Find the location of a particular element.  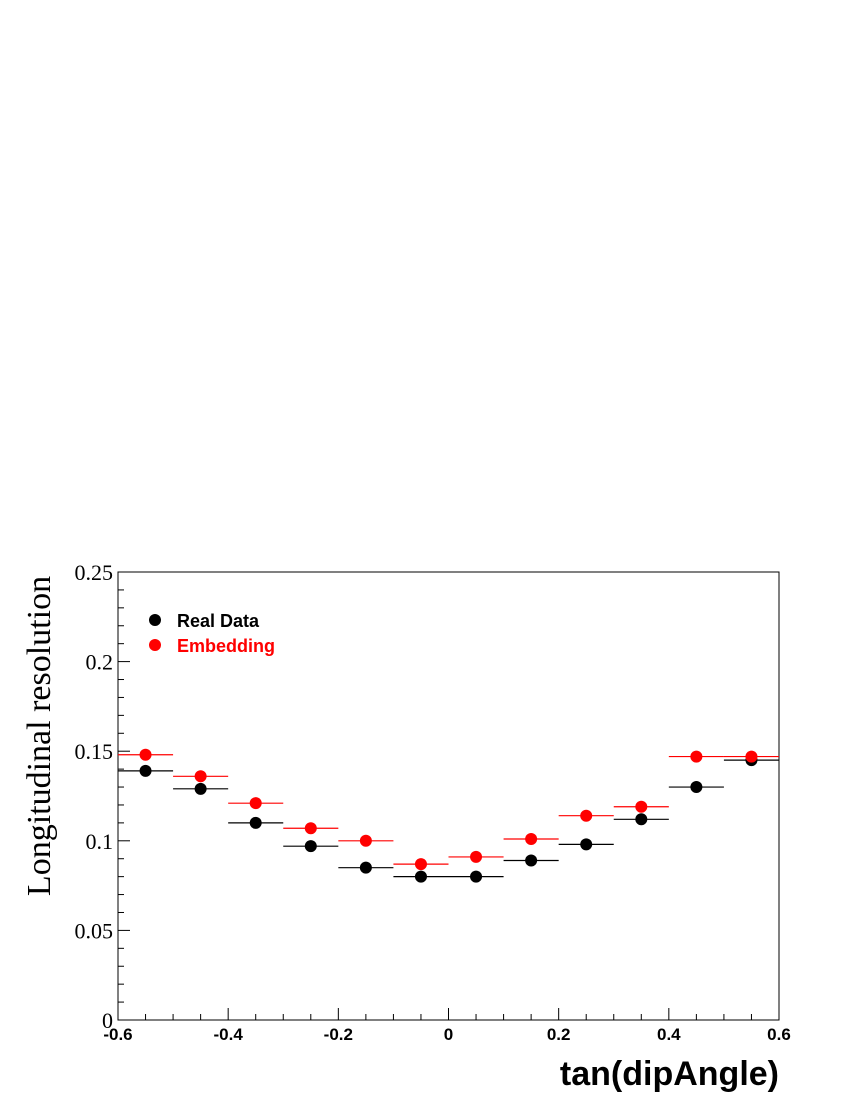

legend-label: Embedding is located at coordinates (226, 646).